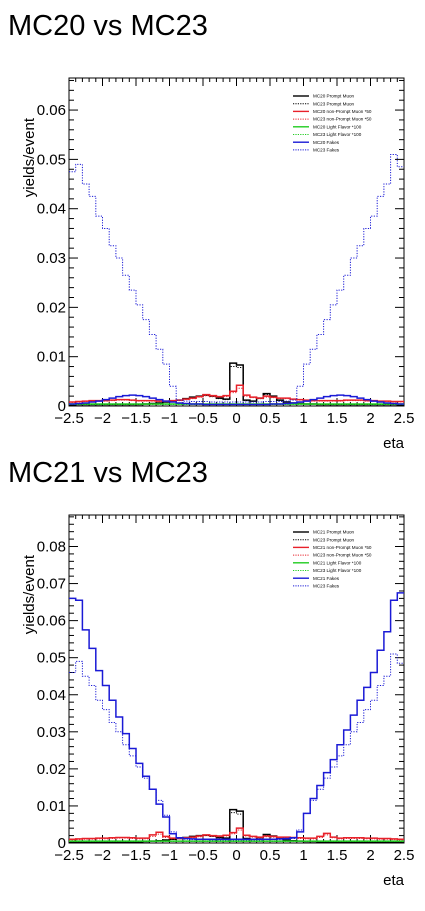 The image size is (425, 911). What do you see at coordinates (342, 111) in the screenshot?
I see `legend-label: MC20 non-Prompt Muon *50` at bounding box center [342, 111].